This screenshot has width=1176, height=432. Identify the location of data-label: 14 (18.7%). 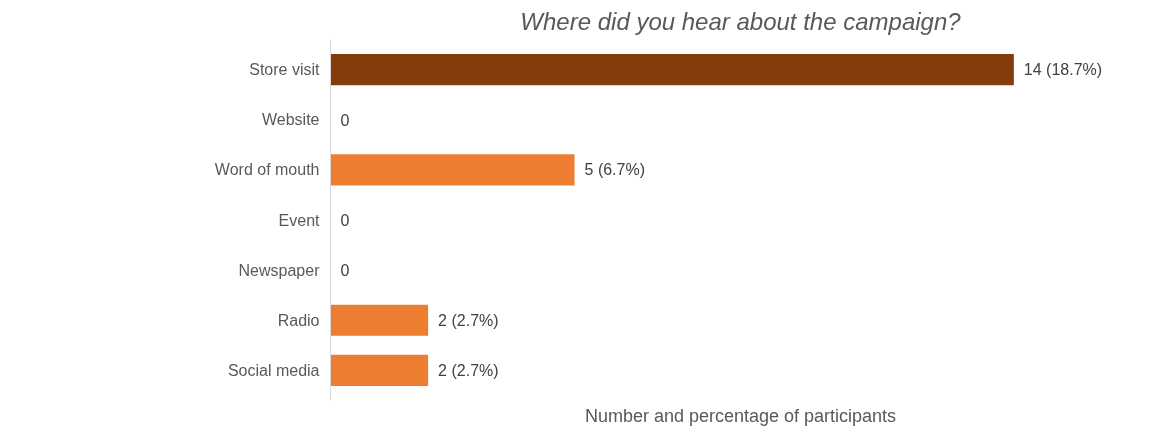
(1063, 70).